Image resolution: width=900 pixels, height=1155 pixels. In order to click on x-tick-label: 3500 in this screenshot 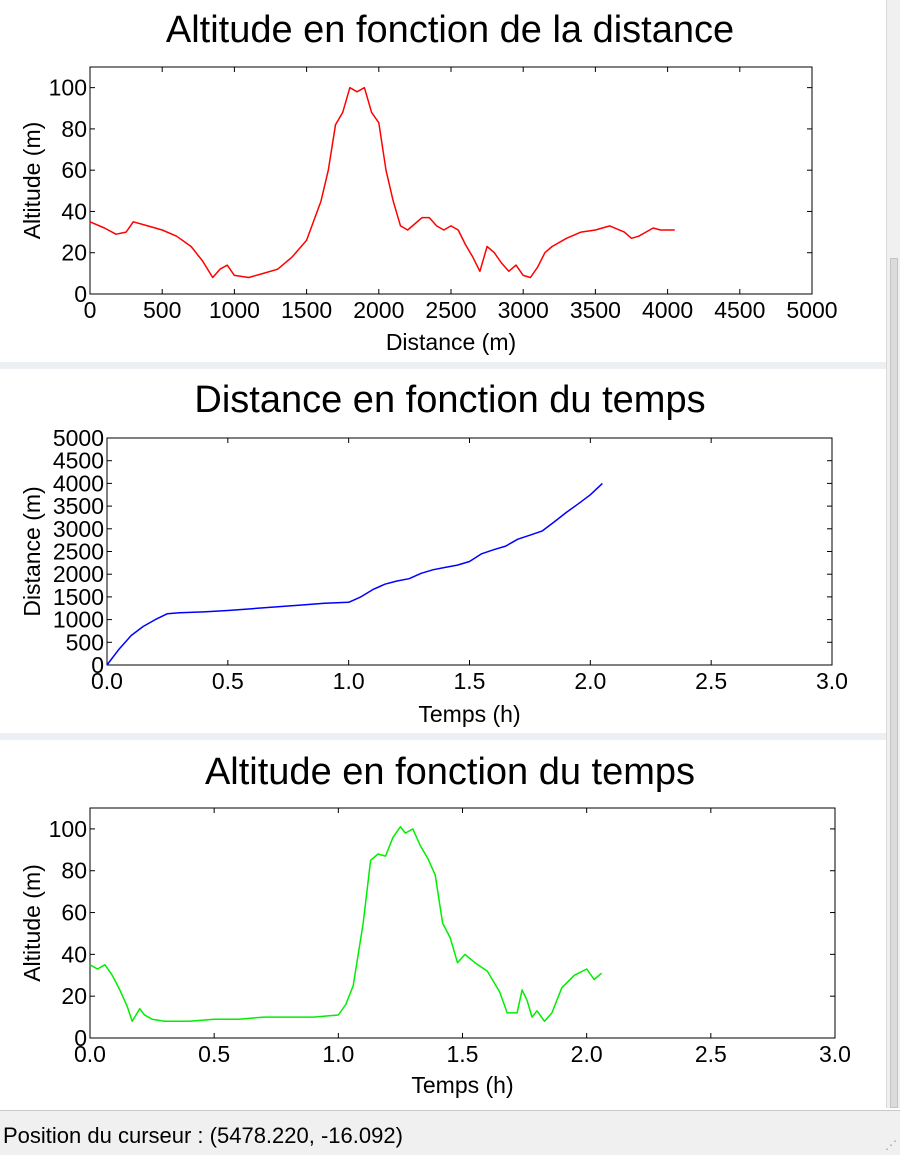, I will do `click(595, 310)`.